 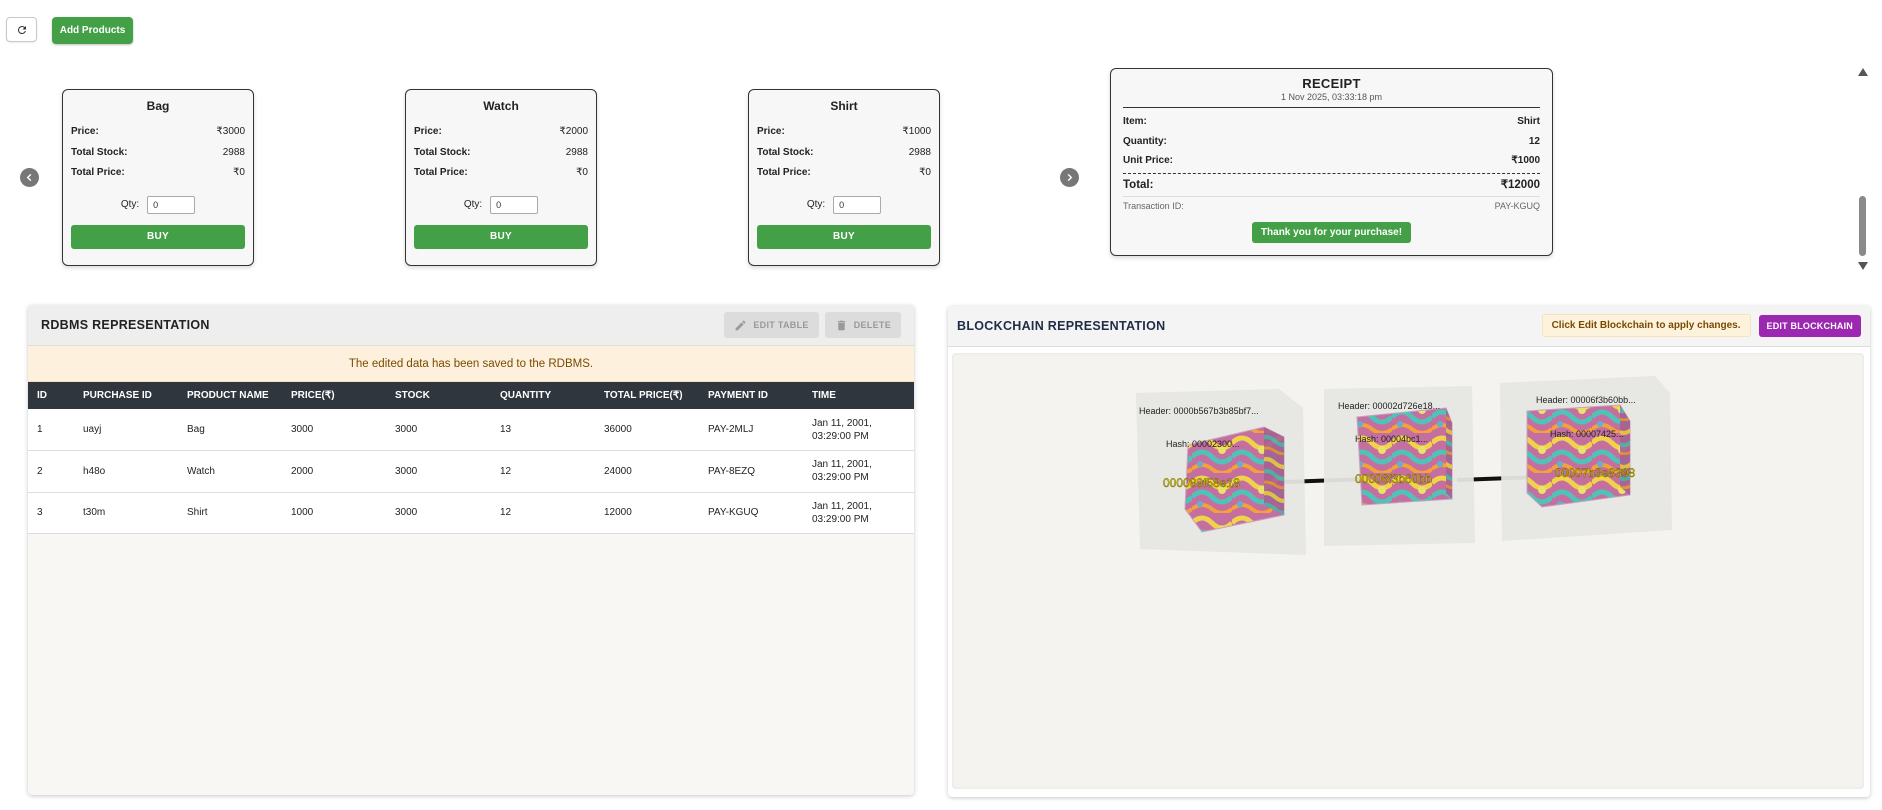 What do you see at coordinates (158, 132) in the screenshot?
I see `price-row: Price: ₹3000` at bounding box center [158, 132].